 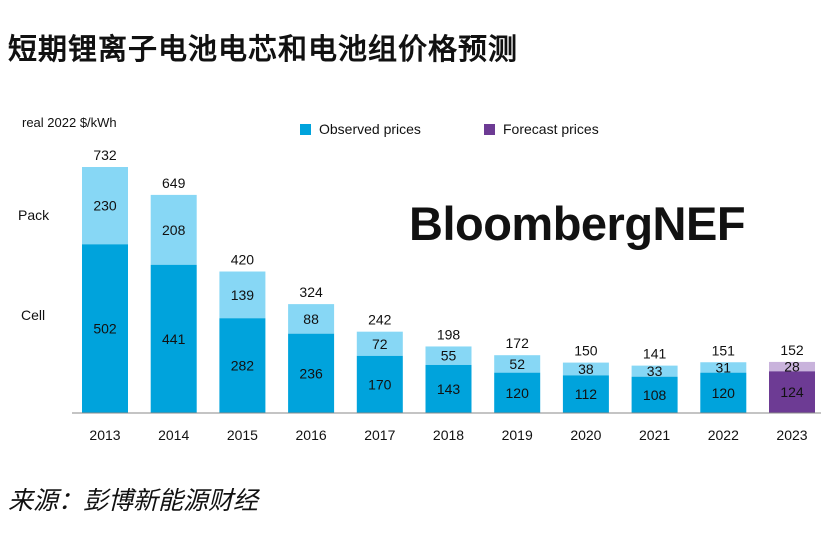 I want to click on bar-pack-2013, so click(x=105, y=206).